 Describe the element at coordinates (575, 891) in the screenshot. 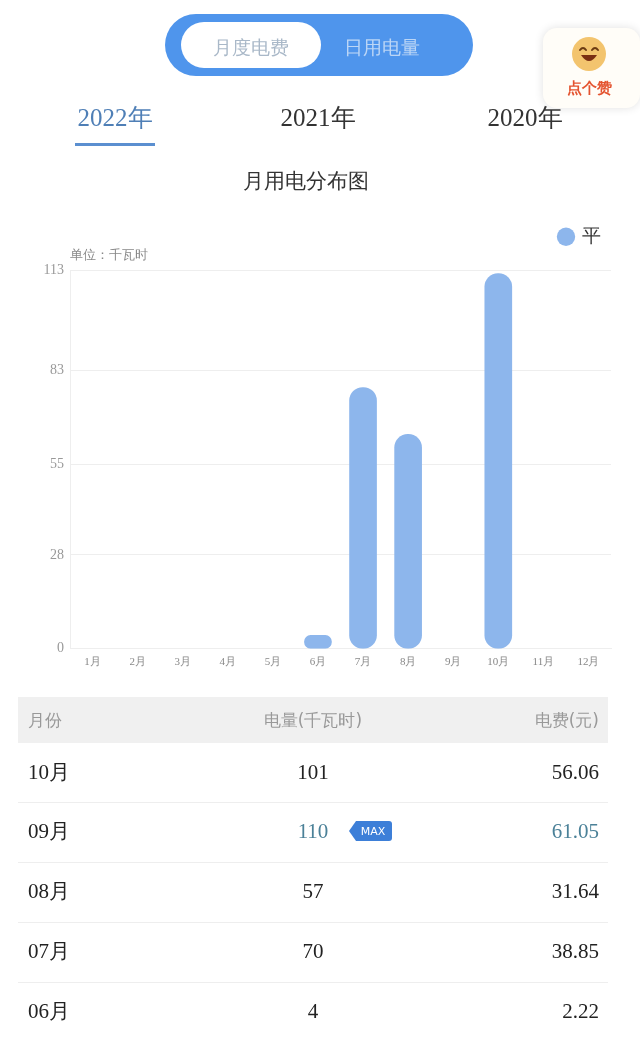

I see `text: 31.64` at that location.